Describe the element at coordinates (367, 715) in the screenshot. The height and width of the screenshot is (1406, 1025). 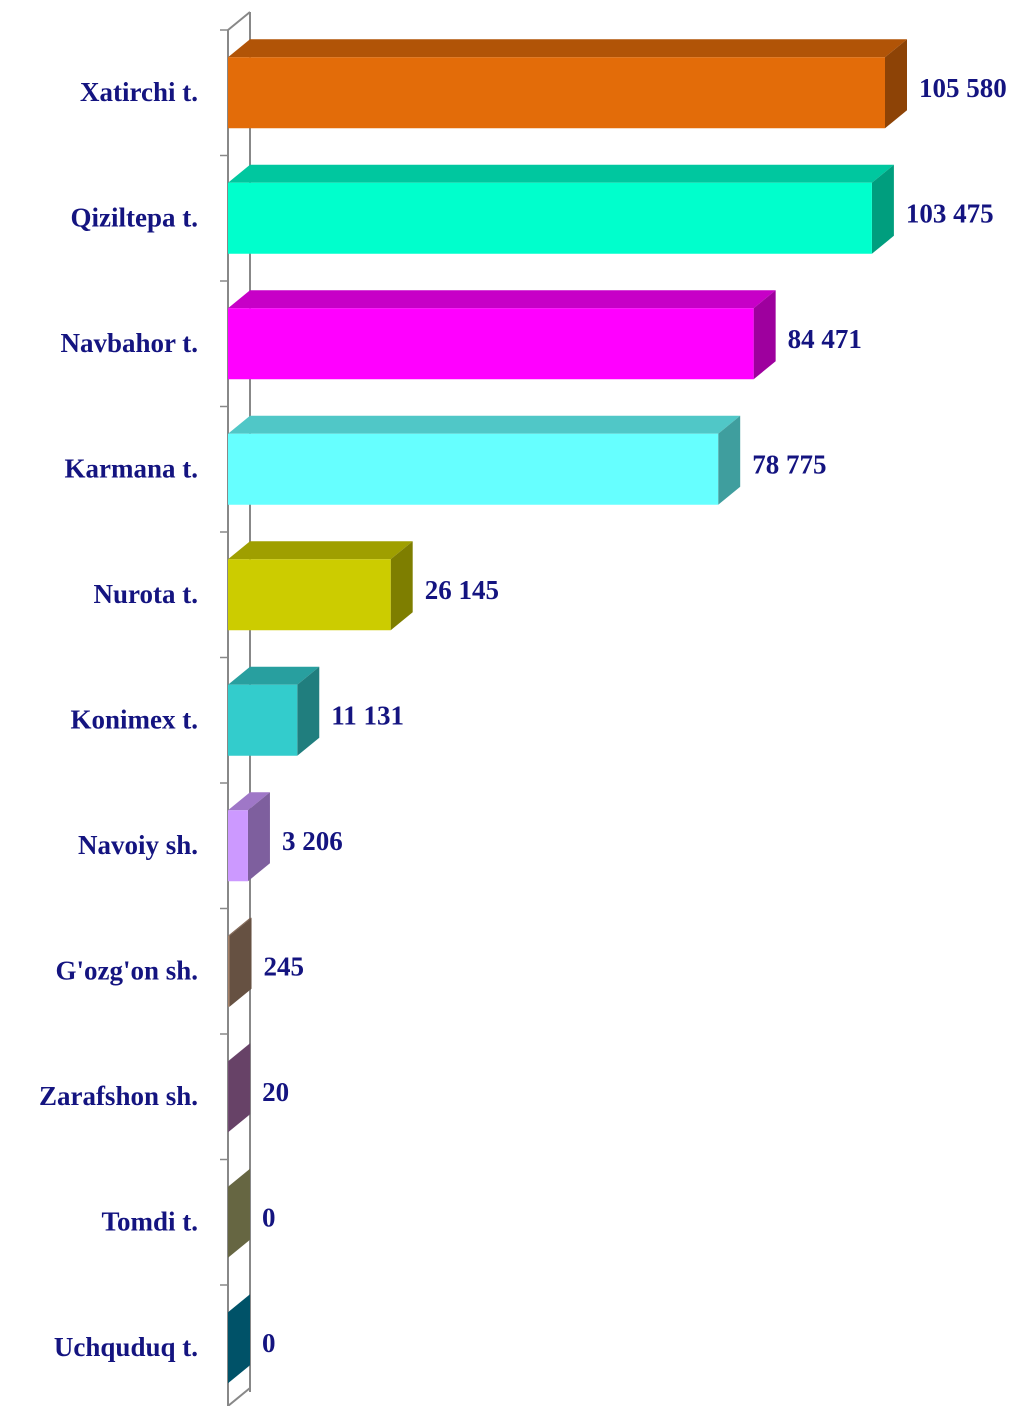
I see `value-label: 11 131` at that location.